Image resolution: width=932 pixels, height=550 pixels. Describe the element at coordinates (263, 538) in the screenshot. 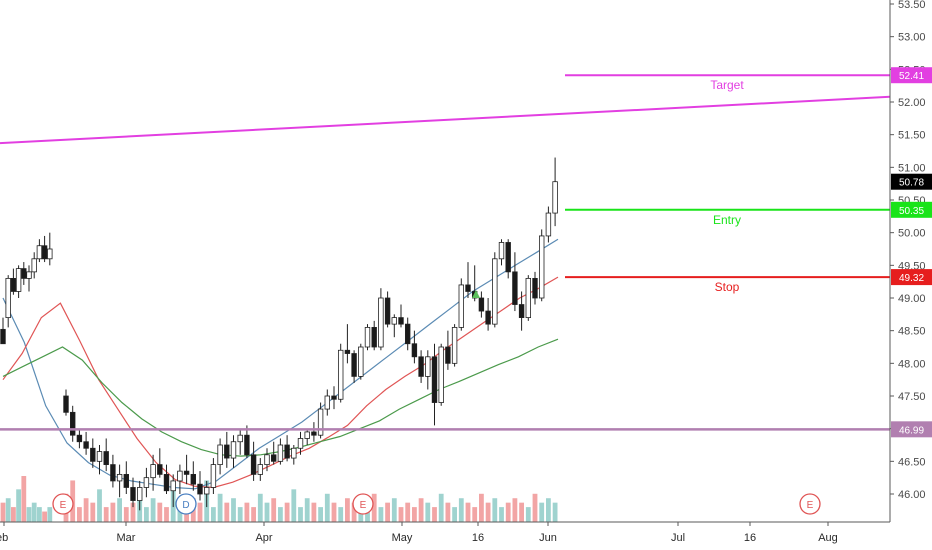

I see `x-tick-label: Apr` at that location.